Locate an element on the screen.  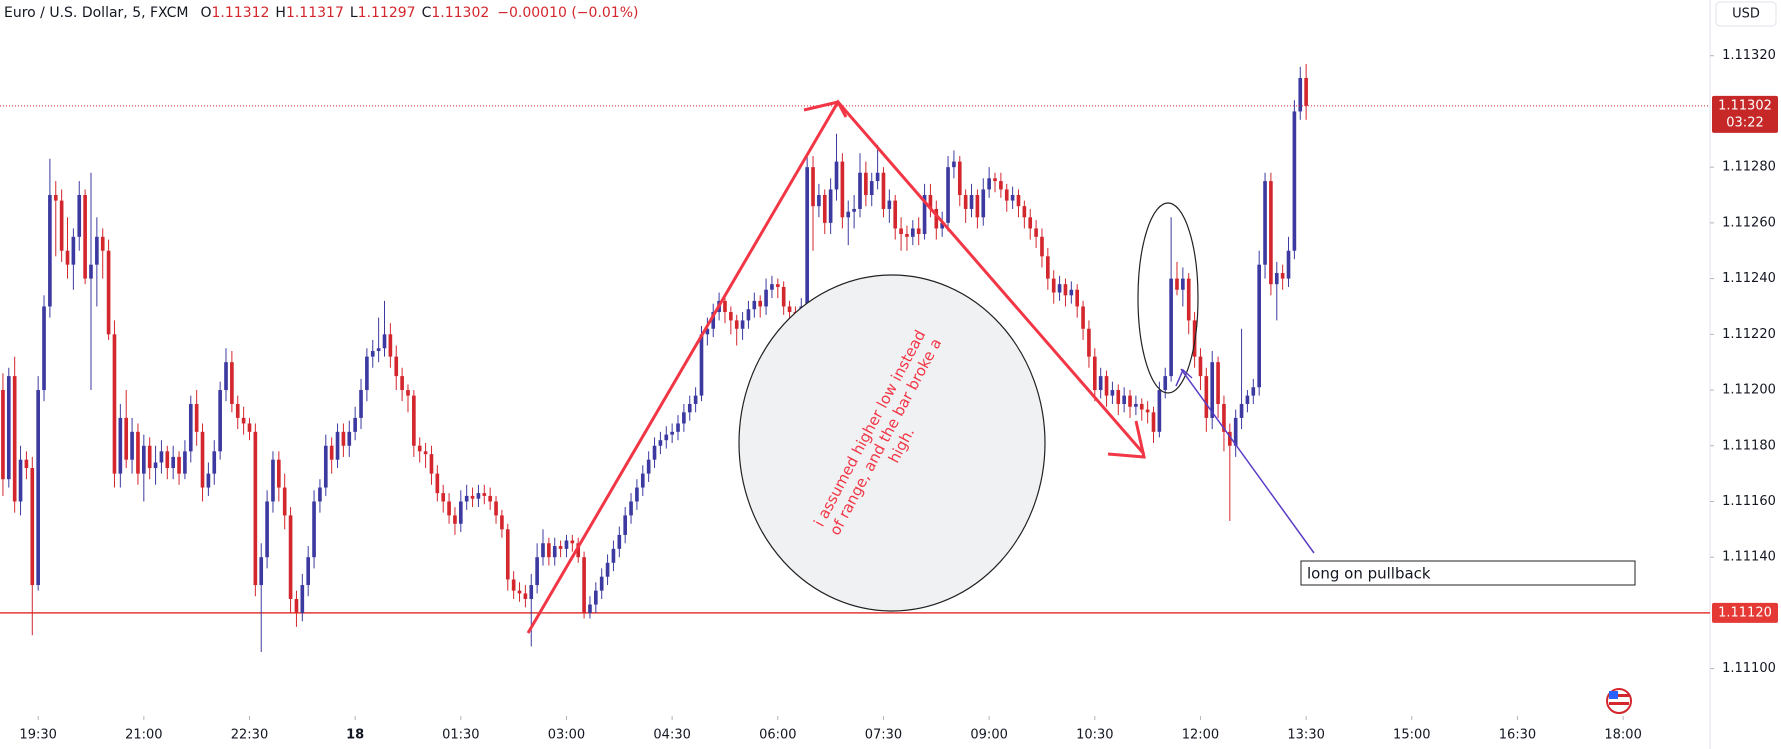
flag-stripe is located at coordinates (1619, 695).